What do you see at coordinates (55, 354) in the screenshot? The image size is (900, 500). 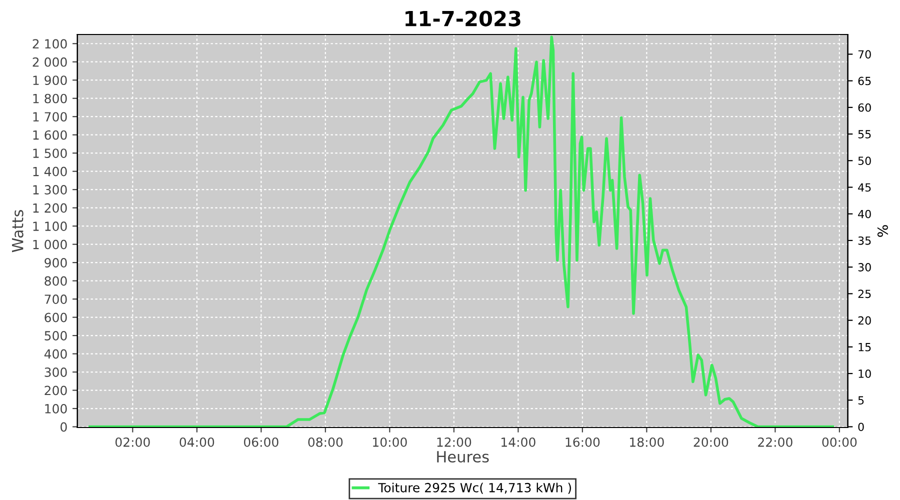 I see `y-tick-label: 400` at bounding box center [55, 354].